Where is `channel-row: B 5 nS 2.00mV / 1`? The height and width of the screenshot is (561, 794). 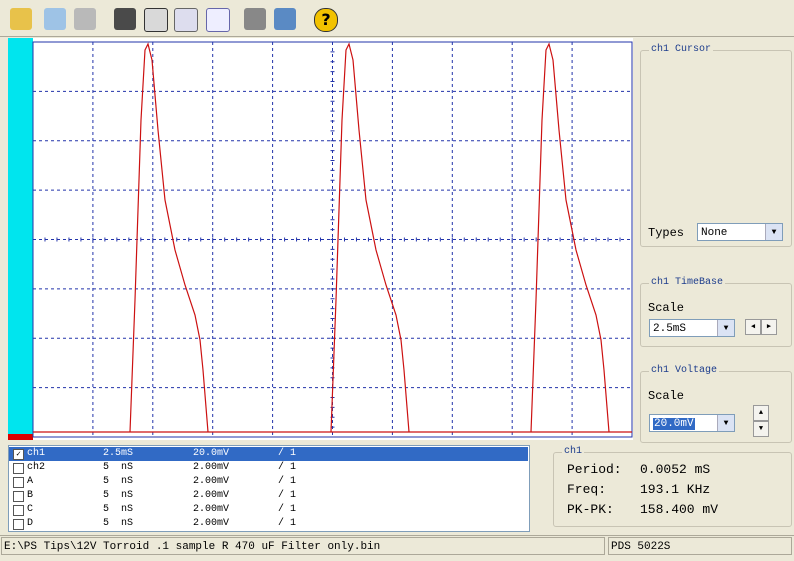
channel-row: B 5 nS 2.00mV / 1 is located at coordinates (268, 496).